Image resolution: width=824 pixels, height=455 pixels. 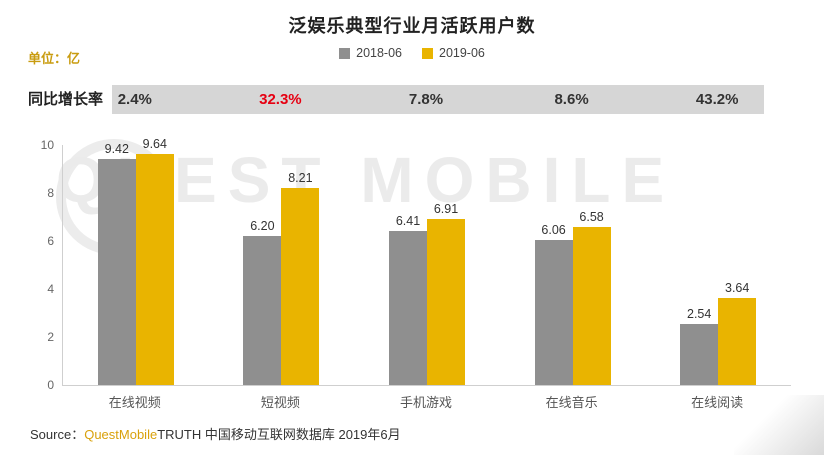 What do you see at coordinates (737, 265) in the screenshot?
I see `bar-column: 3.64` at bounding box center [737, 265].